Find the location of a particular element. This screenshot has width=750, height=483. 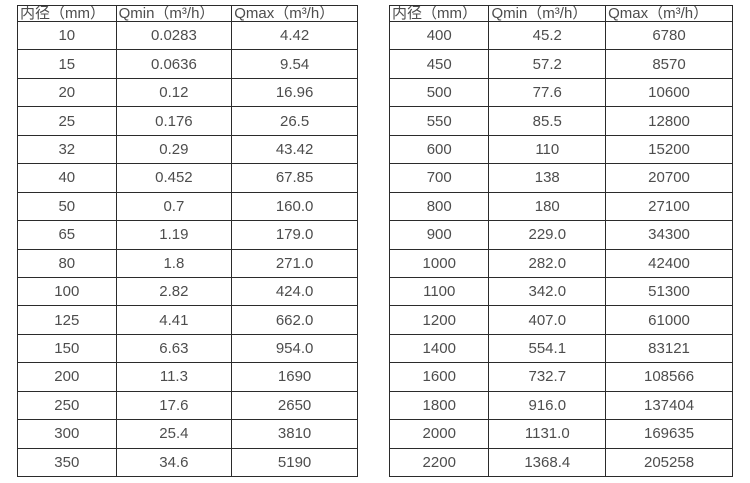

table-cell: 83121 is located at coordinates (669, 348).